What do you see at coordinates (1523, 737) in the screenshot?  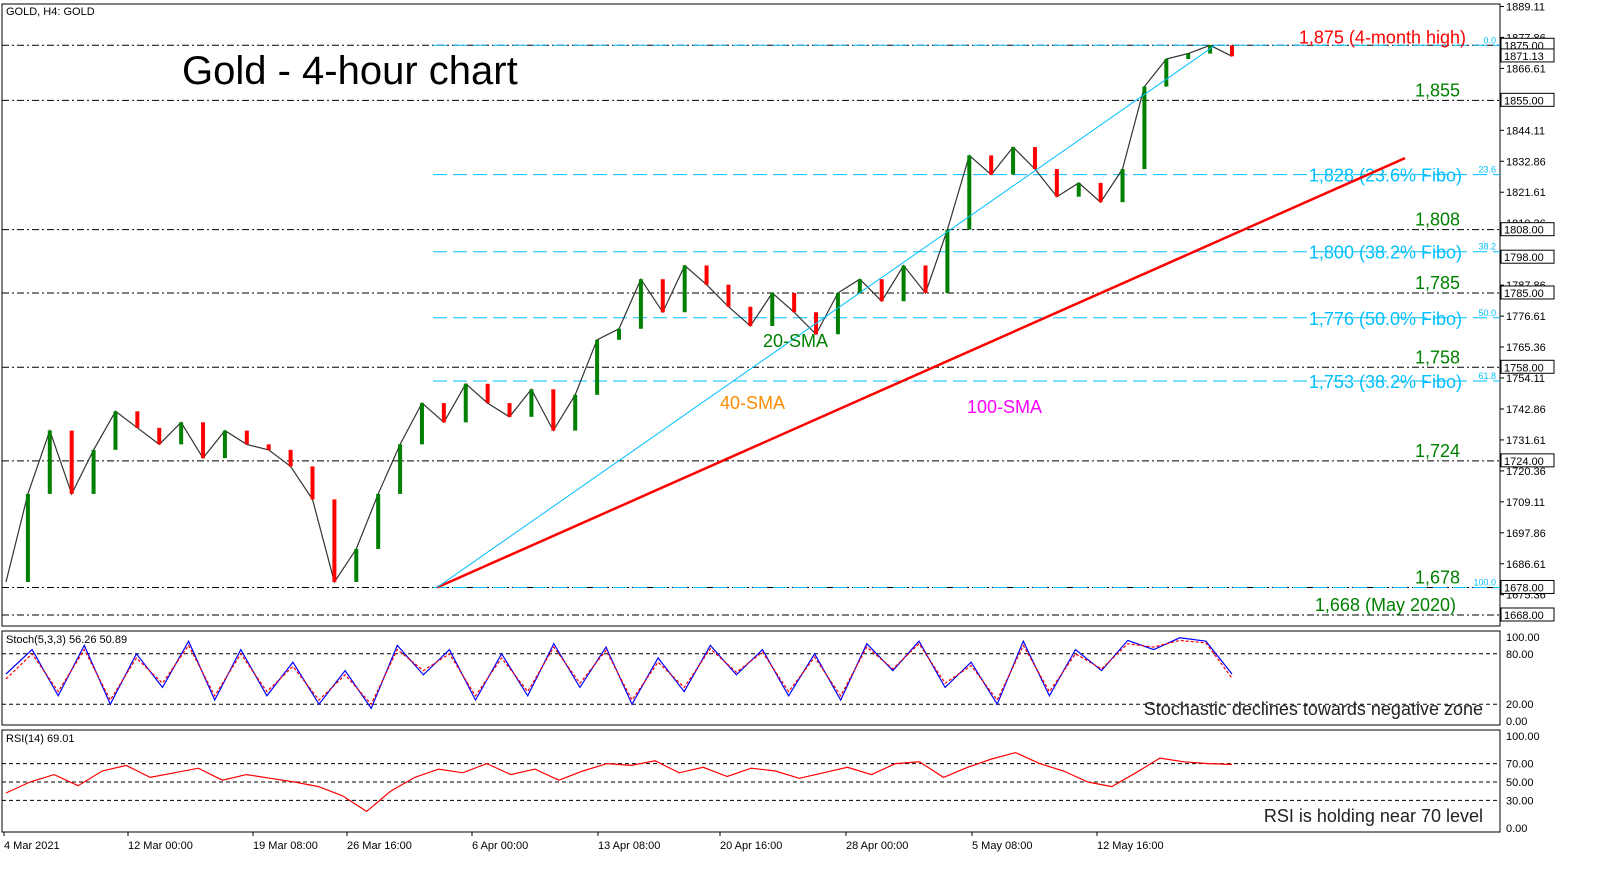 I see `rsi-tick-label: 100.00` at bounding box center [1523, 737].